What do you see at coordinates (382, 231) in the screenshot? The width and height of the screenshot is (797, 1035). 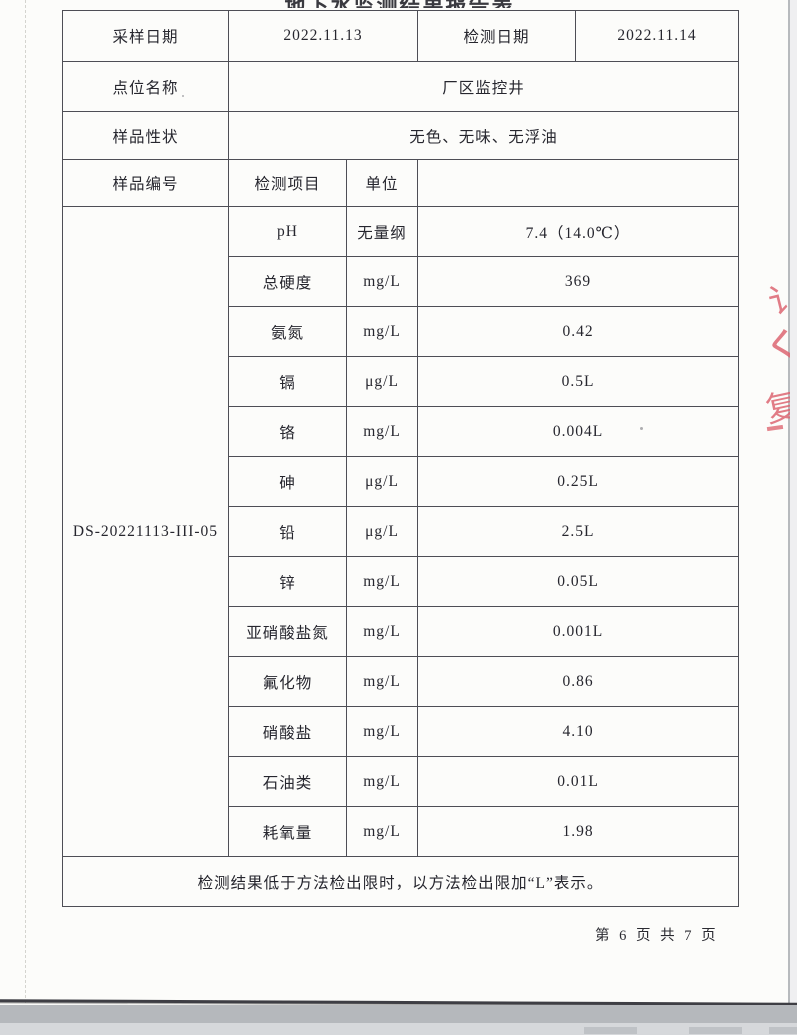 I see `item-unit: 无量纲` at bounding box center [382, 231].